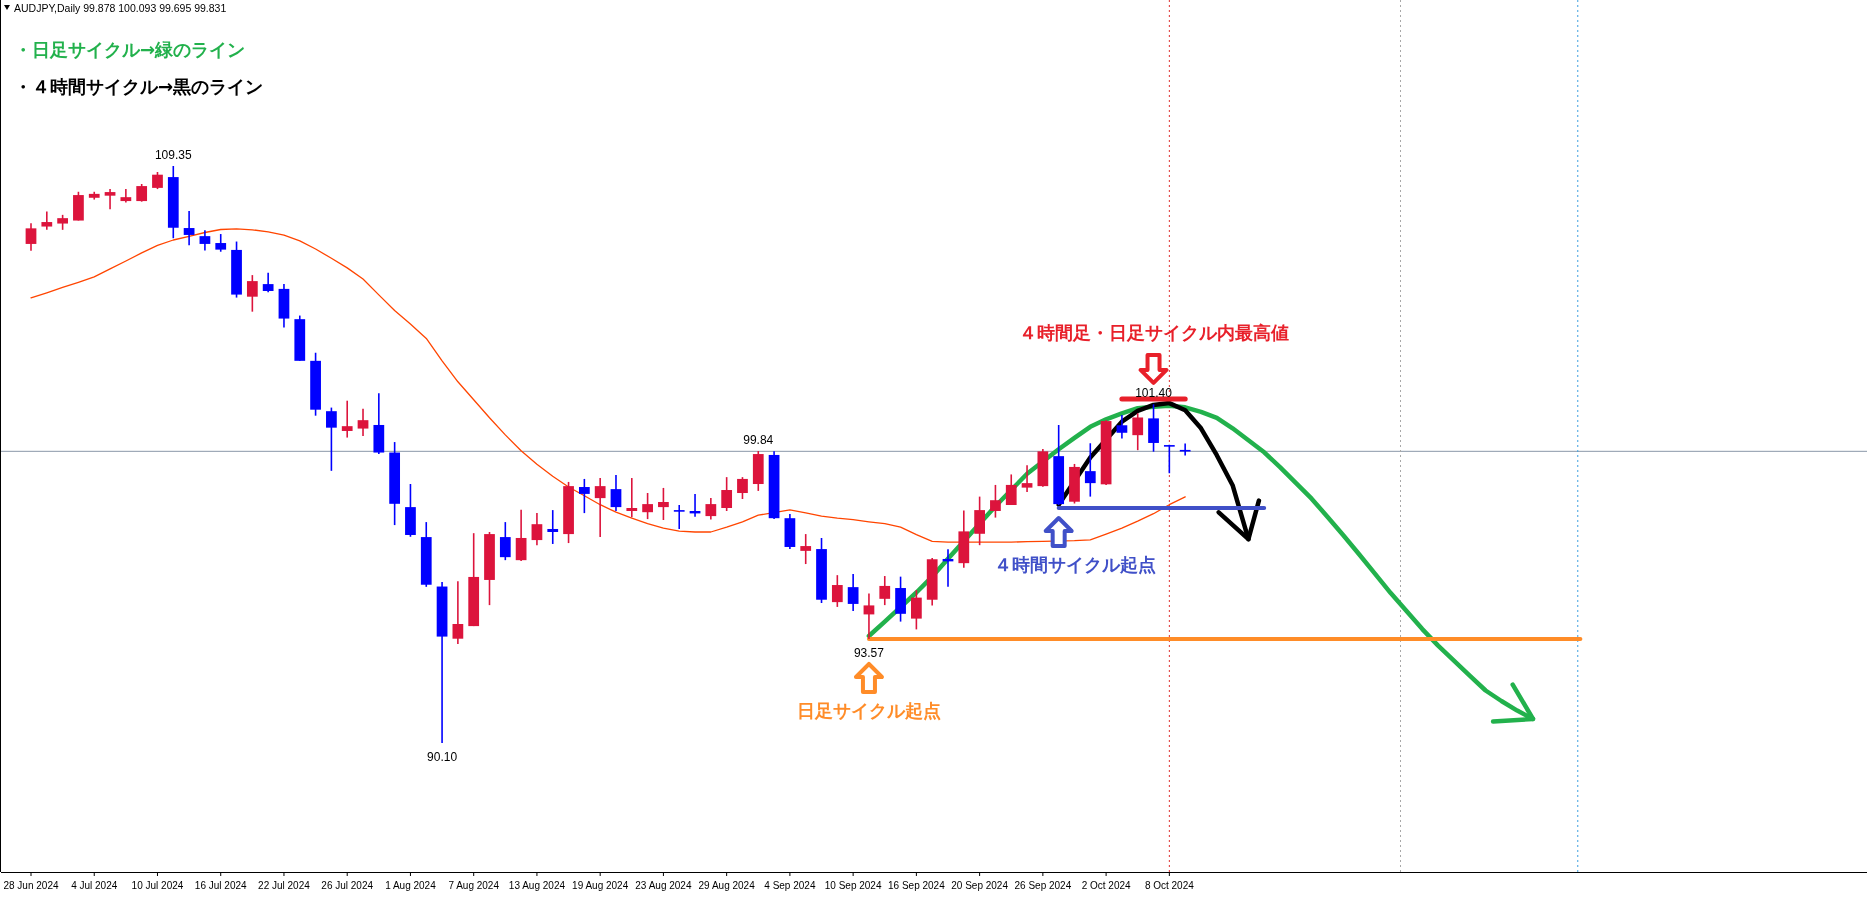  I want to click on annotation: ４時間サイクル起点, so click(1074, 564).